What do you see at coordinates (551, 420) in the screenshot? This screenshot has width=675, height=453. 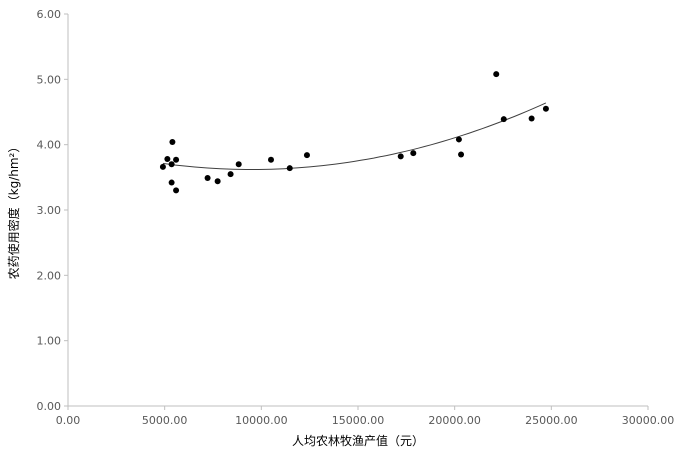 I see `x-tick-label: 25000.00` at bounding box center [551, 420].